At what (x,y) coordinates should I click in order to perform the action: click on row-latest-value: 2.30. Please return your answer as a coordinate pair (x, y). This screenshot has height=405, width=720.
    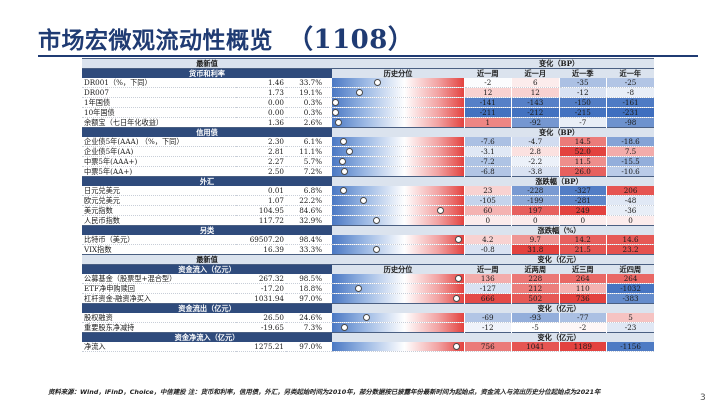
    Looking at the image, I should click on (275, 141).